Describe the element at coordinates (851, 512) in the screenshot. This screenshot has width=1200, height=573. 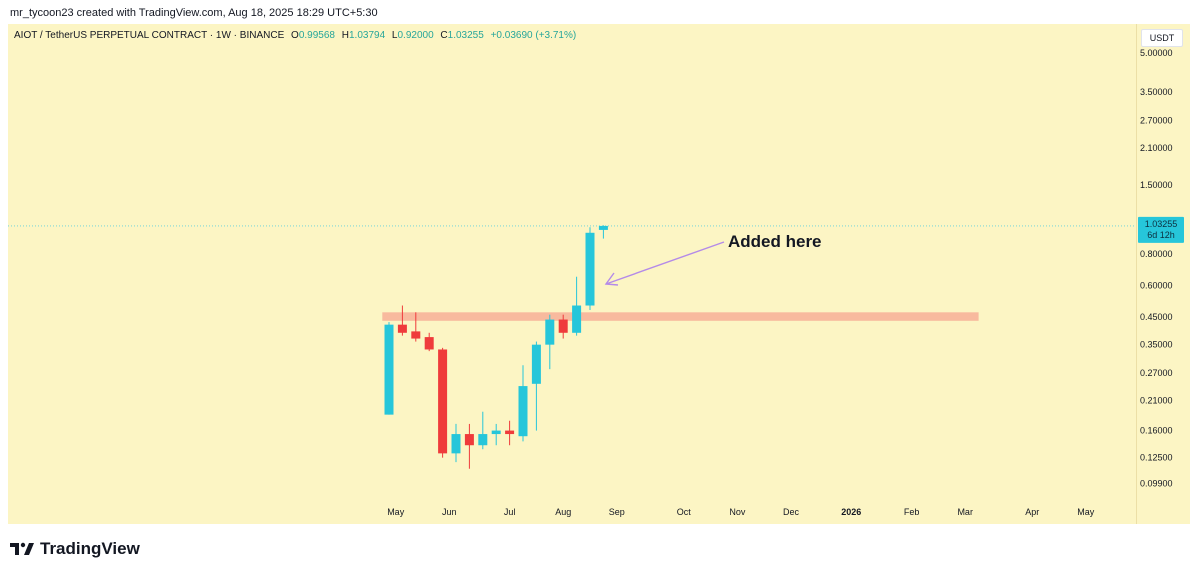
I see `time-tick-label: 2026` at that location.